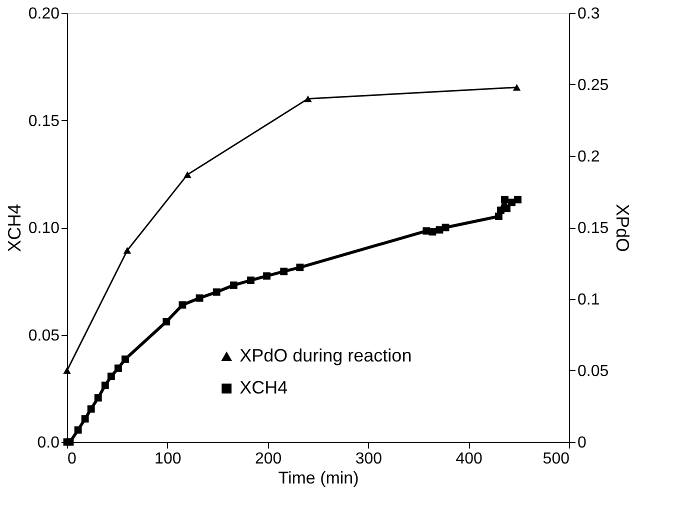  I want to click on x-axis-title: Time (min), so click(318, 478).